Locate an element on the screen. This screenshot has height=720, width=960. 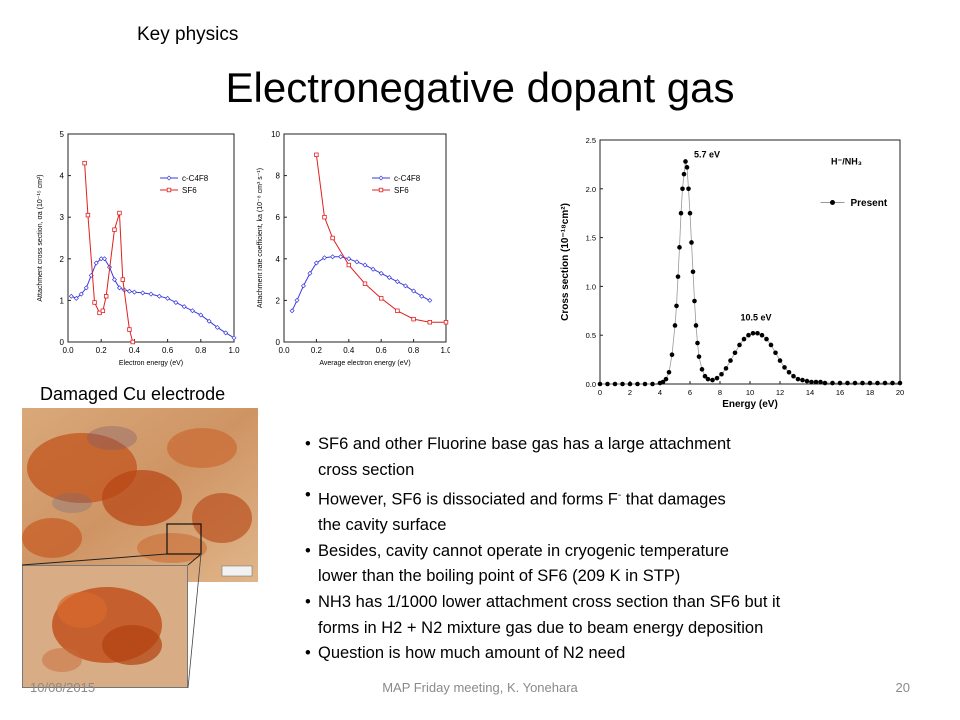
footer-date: 10/08/2015 is located at coordinates (63, 687).